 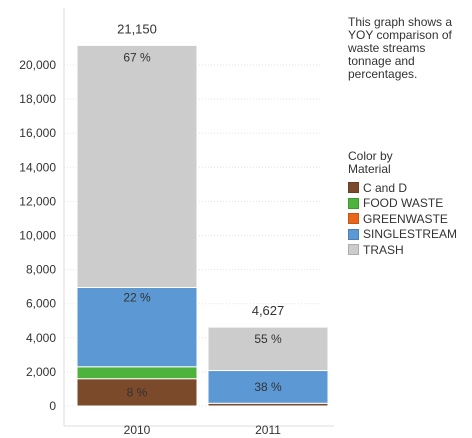 What do you see at coordinates (37, 236) in the screenshot?
I see `y-tick-label: 10,000` at bounding box center [37, 236].